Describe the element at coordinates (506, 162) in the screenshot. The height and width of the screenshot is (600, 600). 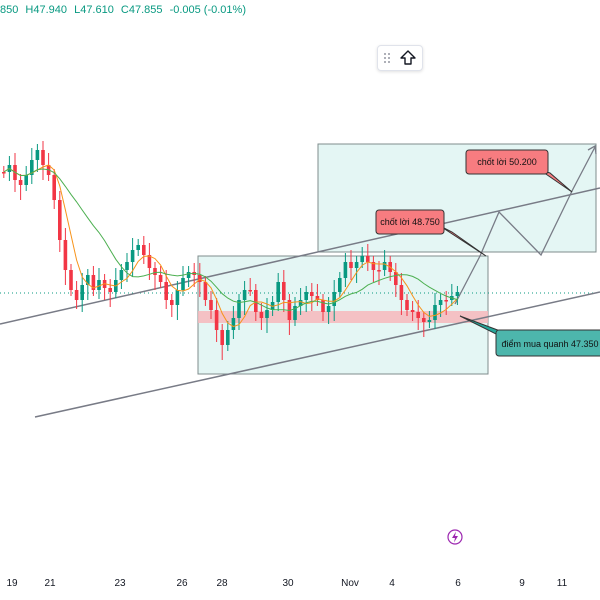
I see `callout-take-profit-2-text: chốt lời 50.200` at that location.